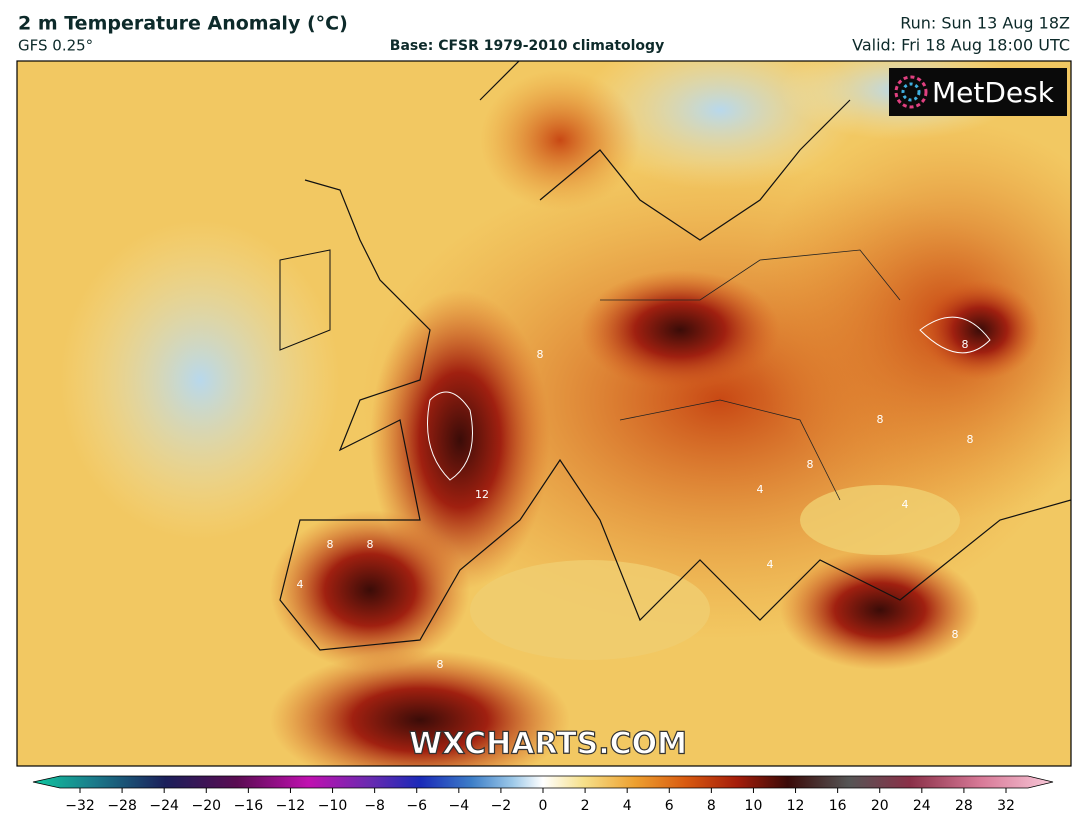 This screenshot has height=836, width=1088. What do you see at coordinates (880, 806) in the screenshot?
I see `colorbar-tick-label: 20` at bounding box center [880, 806].